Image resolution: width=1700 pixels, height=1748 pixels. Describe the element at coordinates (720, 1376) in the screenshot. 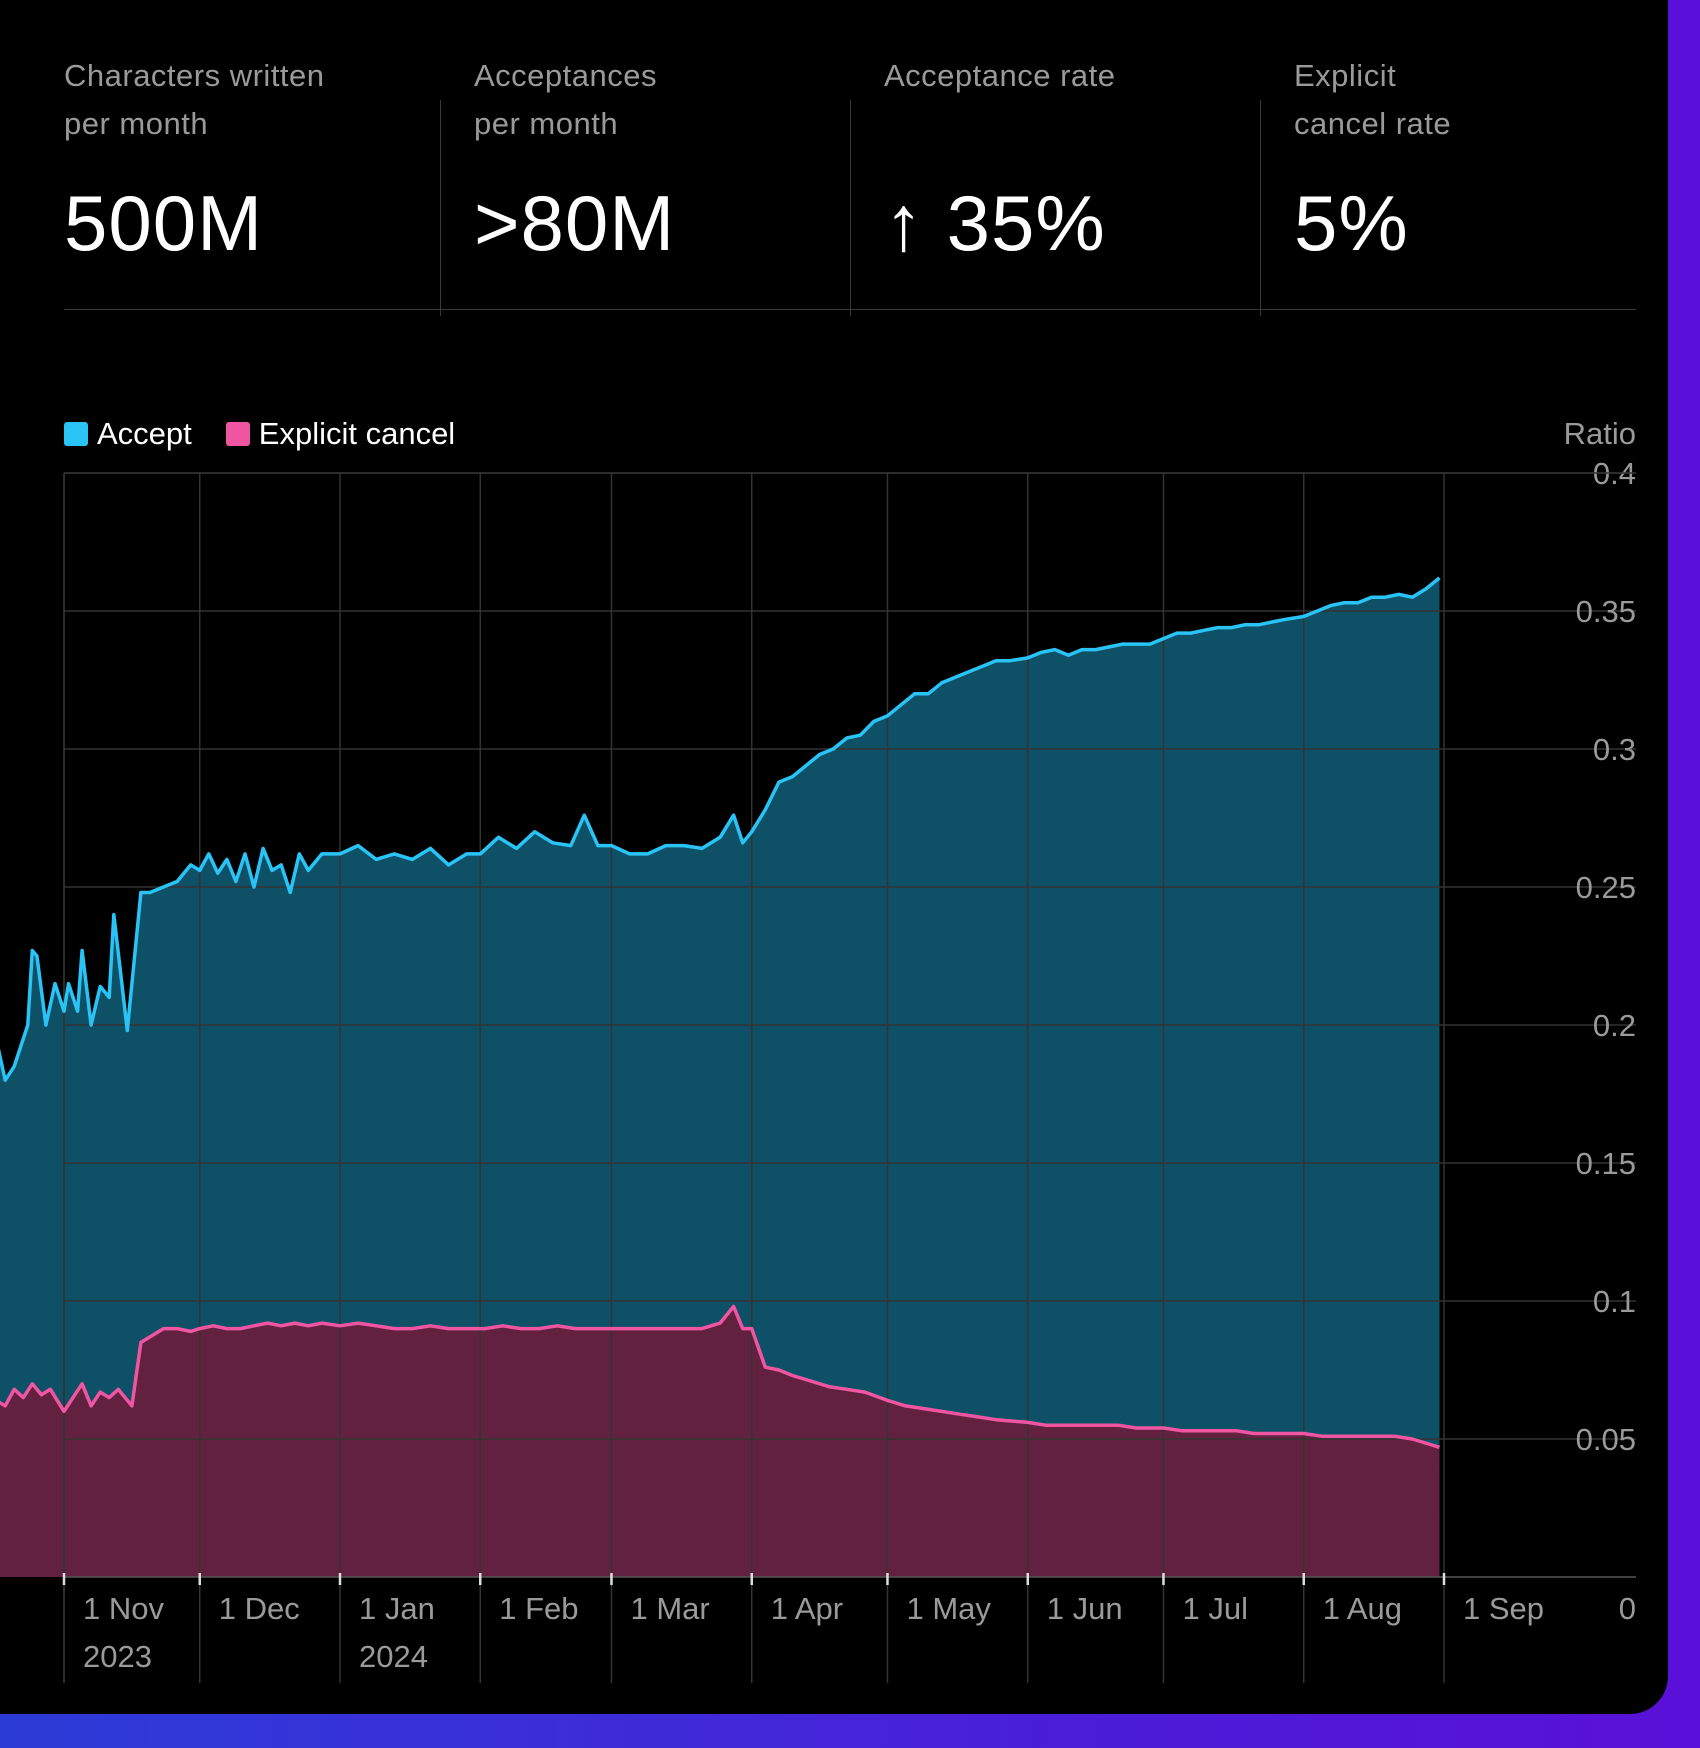

I see `explicit-cancel-series-line` at that location.